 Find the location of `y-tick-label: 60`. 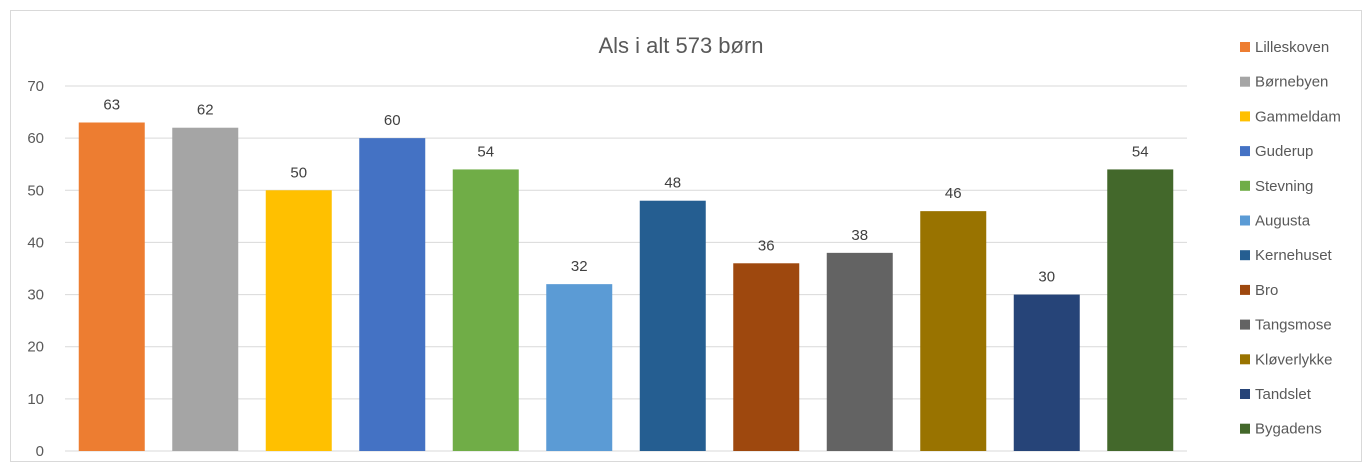

y-tick-label: 60 is located at coordinates (35, 138).